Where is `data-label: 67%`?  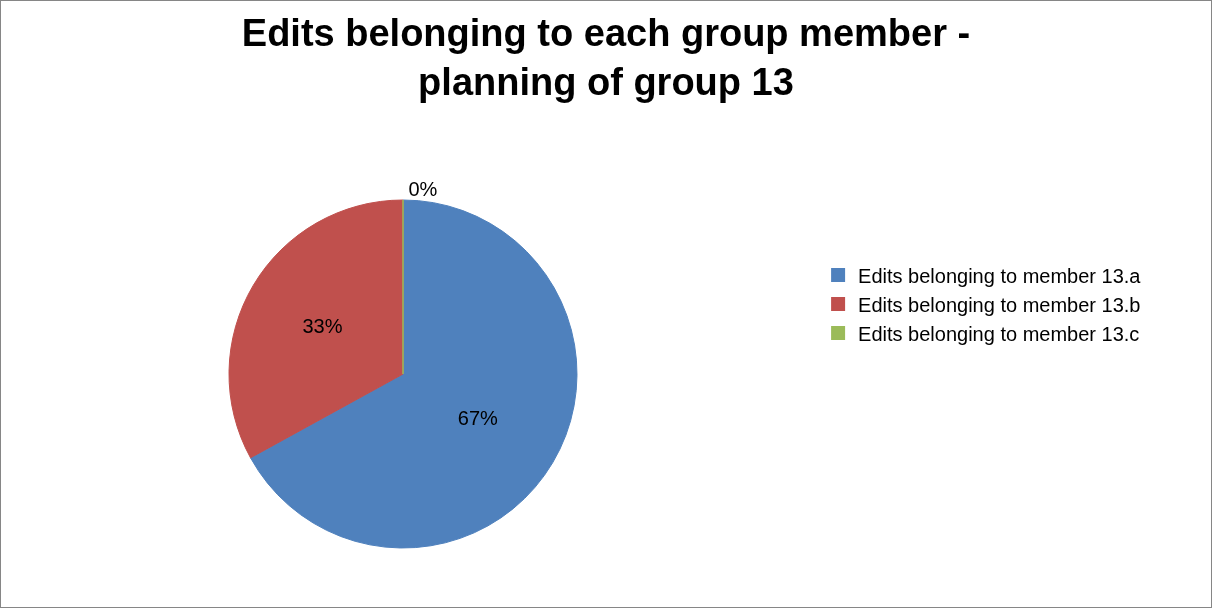 data-label: 67% is located at coordinates (478, 418).